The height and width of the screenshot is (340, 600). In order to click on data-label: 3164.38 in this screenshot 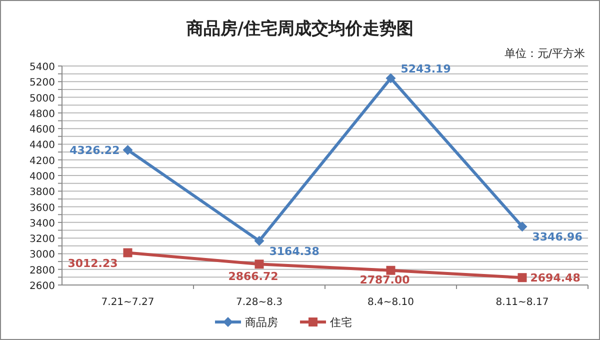, I will do `click(294, 251)`.